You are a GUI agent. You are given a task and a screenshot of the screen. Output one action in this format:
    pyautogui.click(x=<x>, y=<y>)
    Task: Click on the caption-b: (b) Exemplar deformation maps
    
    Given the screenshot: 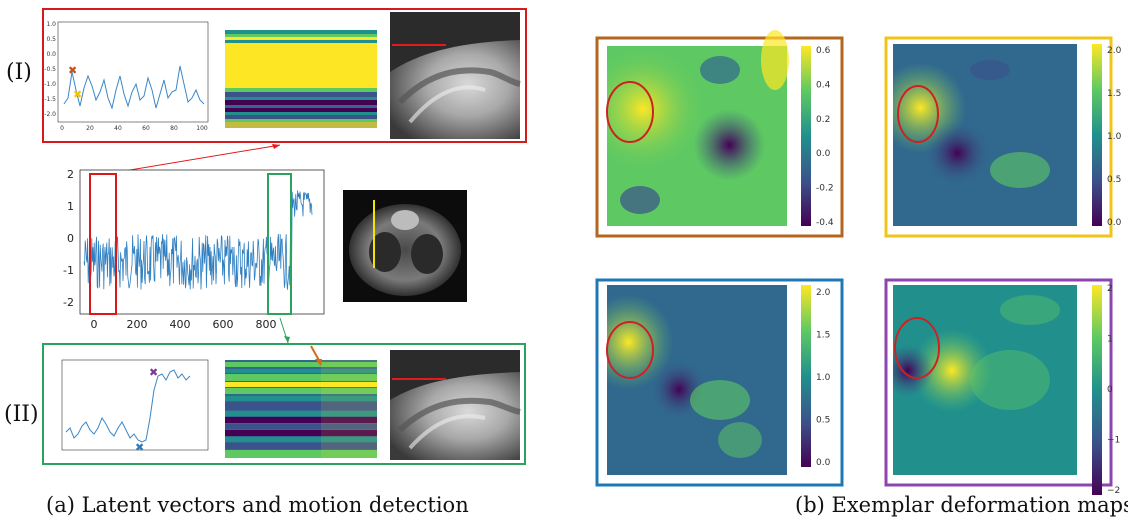 What is the action you would take?
    pyautogui.click(x=961, y=505)
    